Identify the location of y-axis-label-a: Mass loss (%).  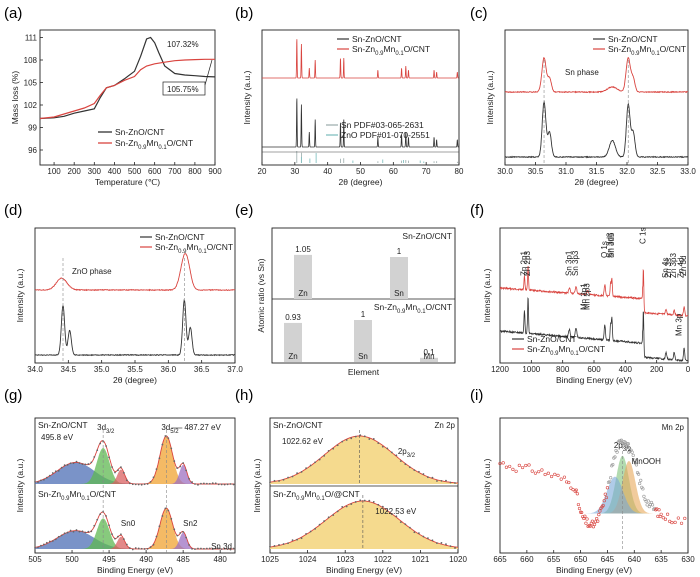
(15, 98).